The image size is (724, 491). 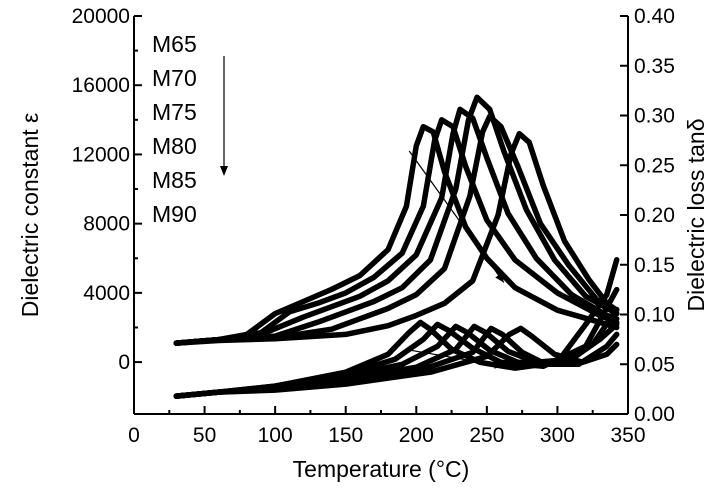 I want to click on permittivity-trend-arrow-head, so click(x=499, y=277).